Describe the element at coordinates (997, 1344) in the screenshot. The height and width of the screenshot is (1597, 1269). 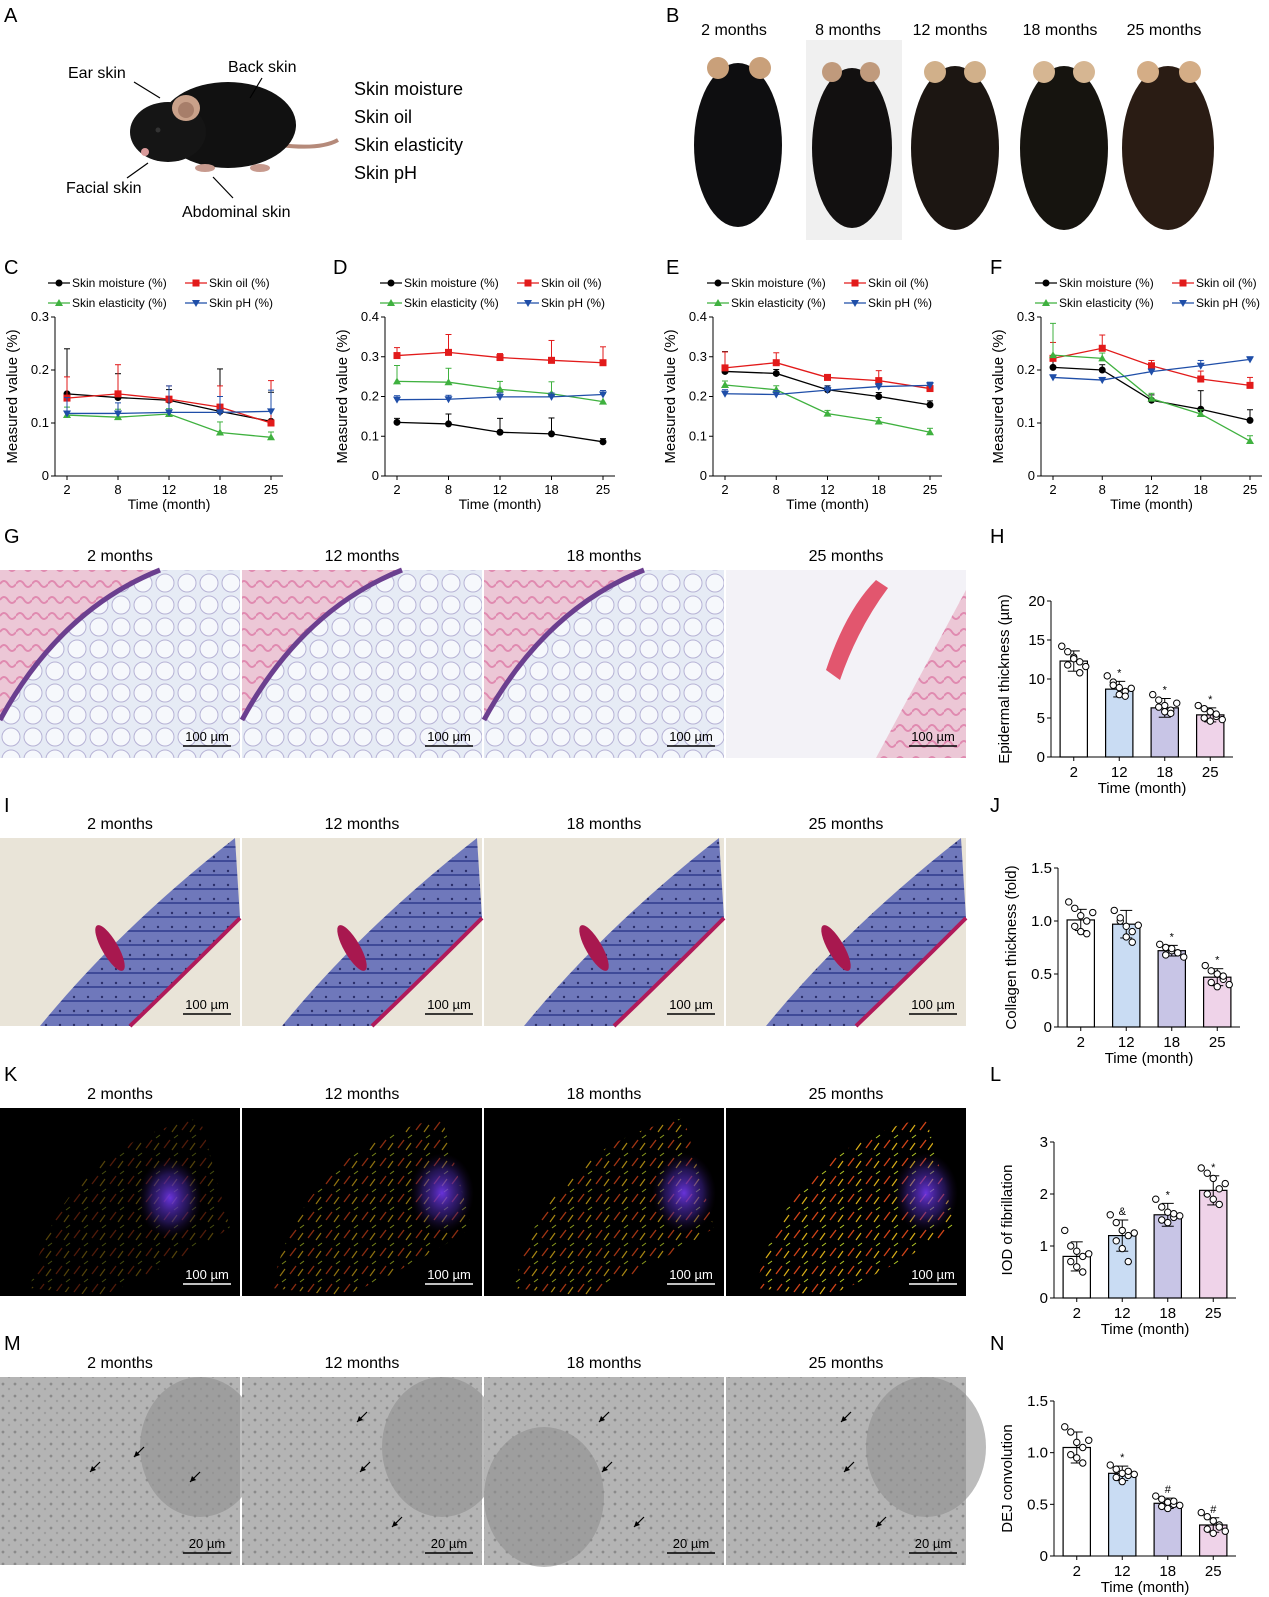
I see `panel-letter-n: N` at that location.